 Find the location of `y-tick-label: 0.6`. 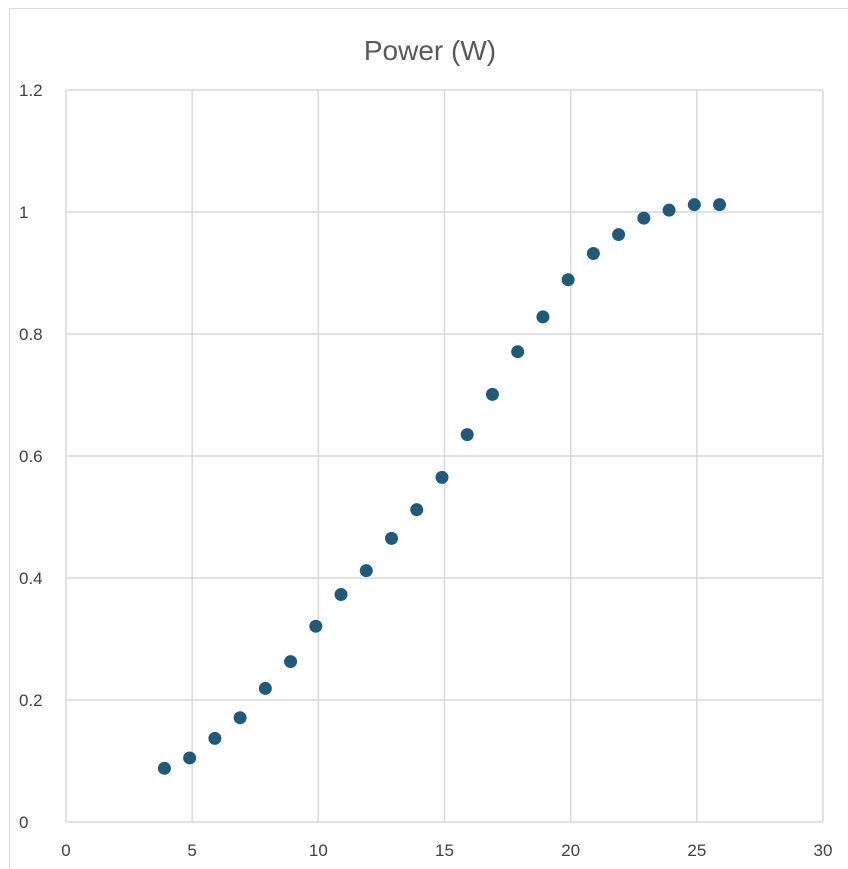

y-tick-label: 0.6 is located at coordinates (31, 456).